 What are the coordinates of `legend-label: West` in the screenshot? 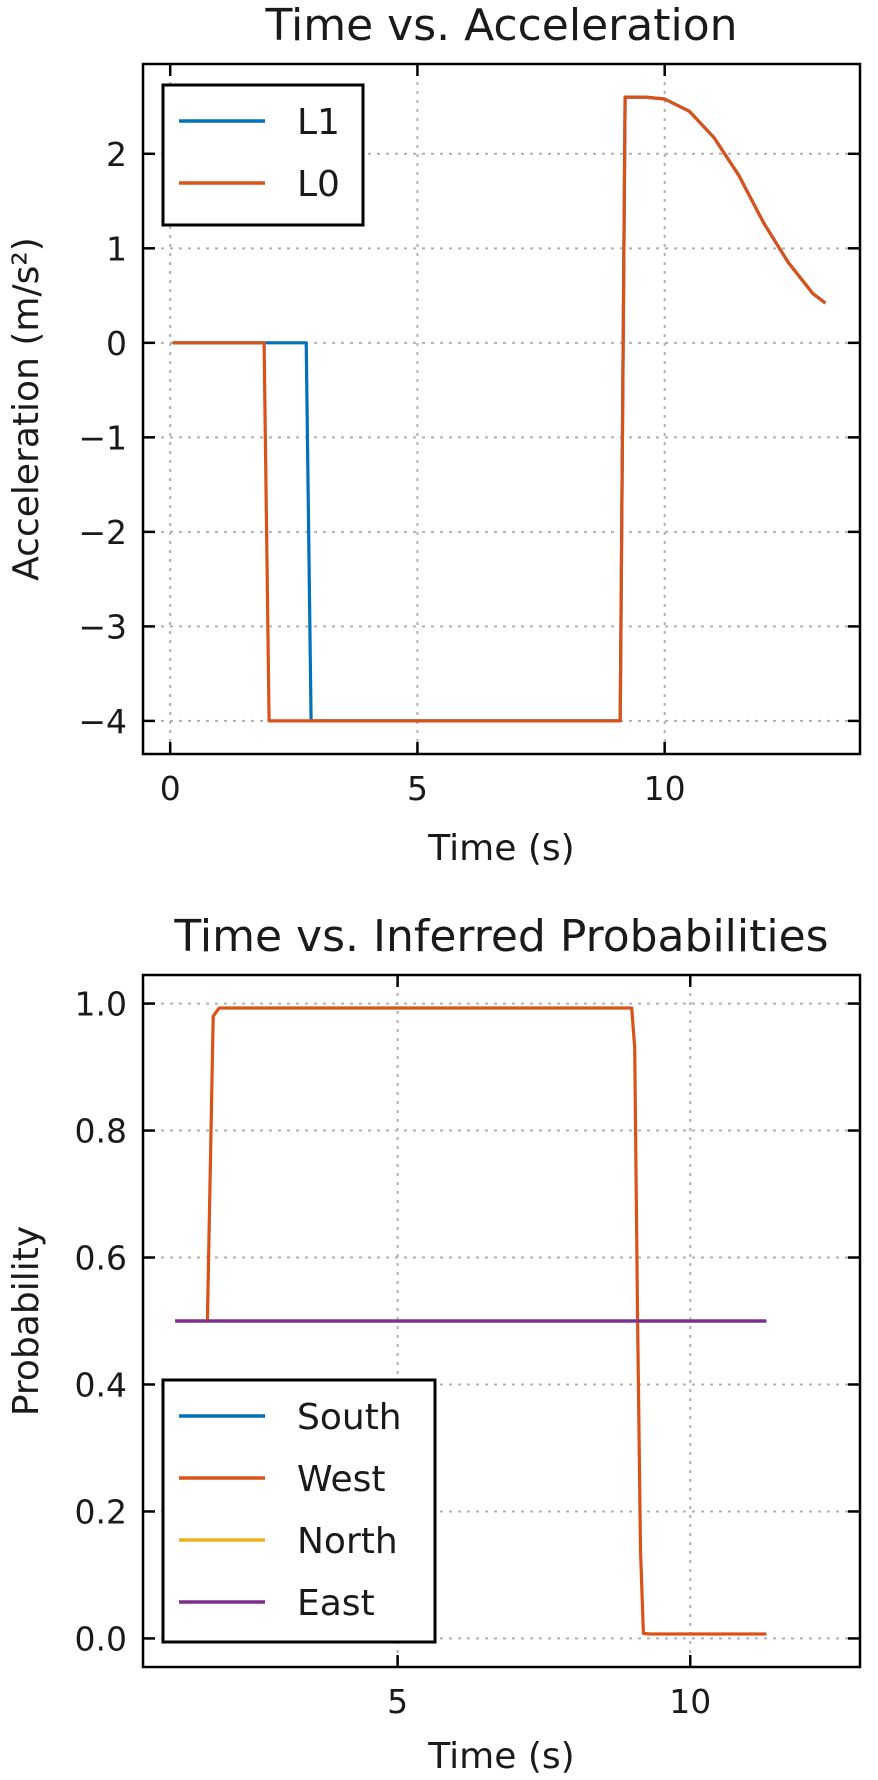 It's located at (341, 1479).